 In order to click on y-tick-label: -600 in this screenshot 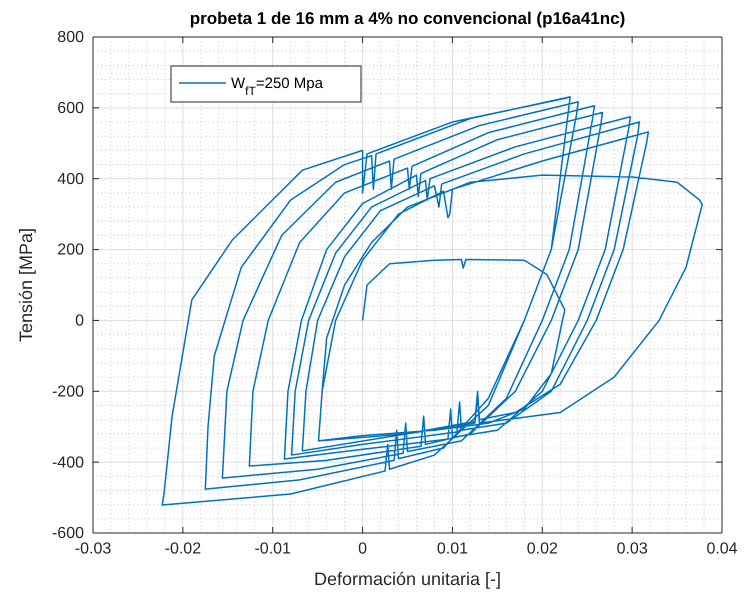, I will do `click(68, 533)`.